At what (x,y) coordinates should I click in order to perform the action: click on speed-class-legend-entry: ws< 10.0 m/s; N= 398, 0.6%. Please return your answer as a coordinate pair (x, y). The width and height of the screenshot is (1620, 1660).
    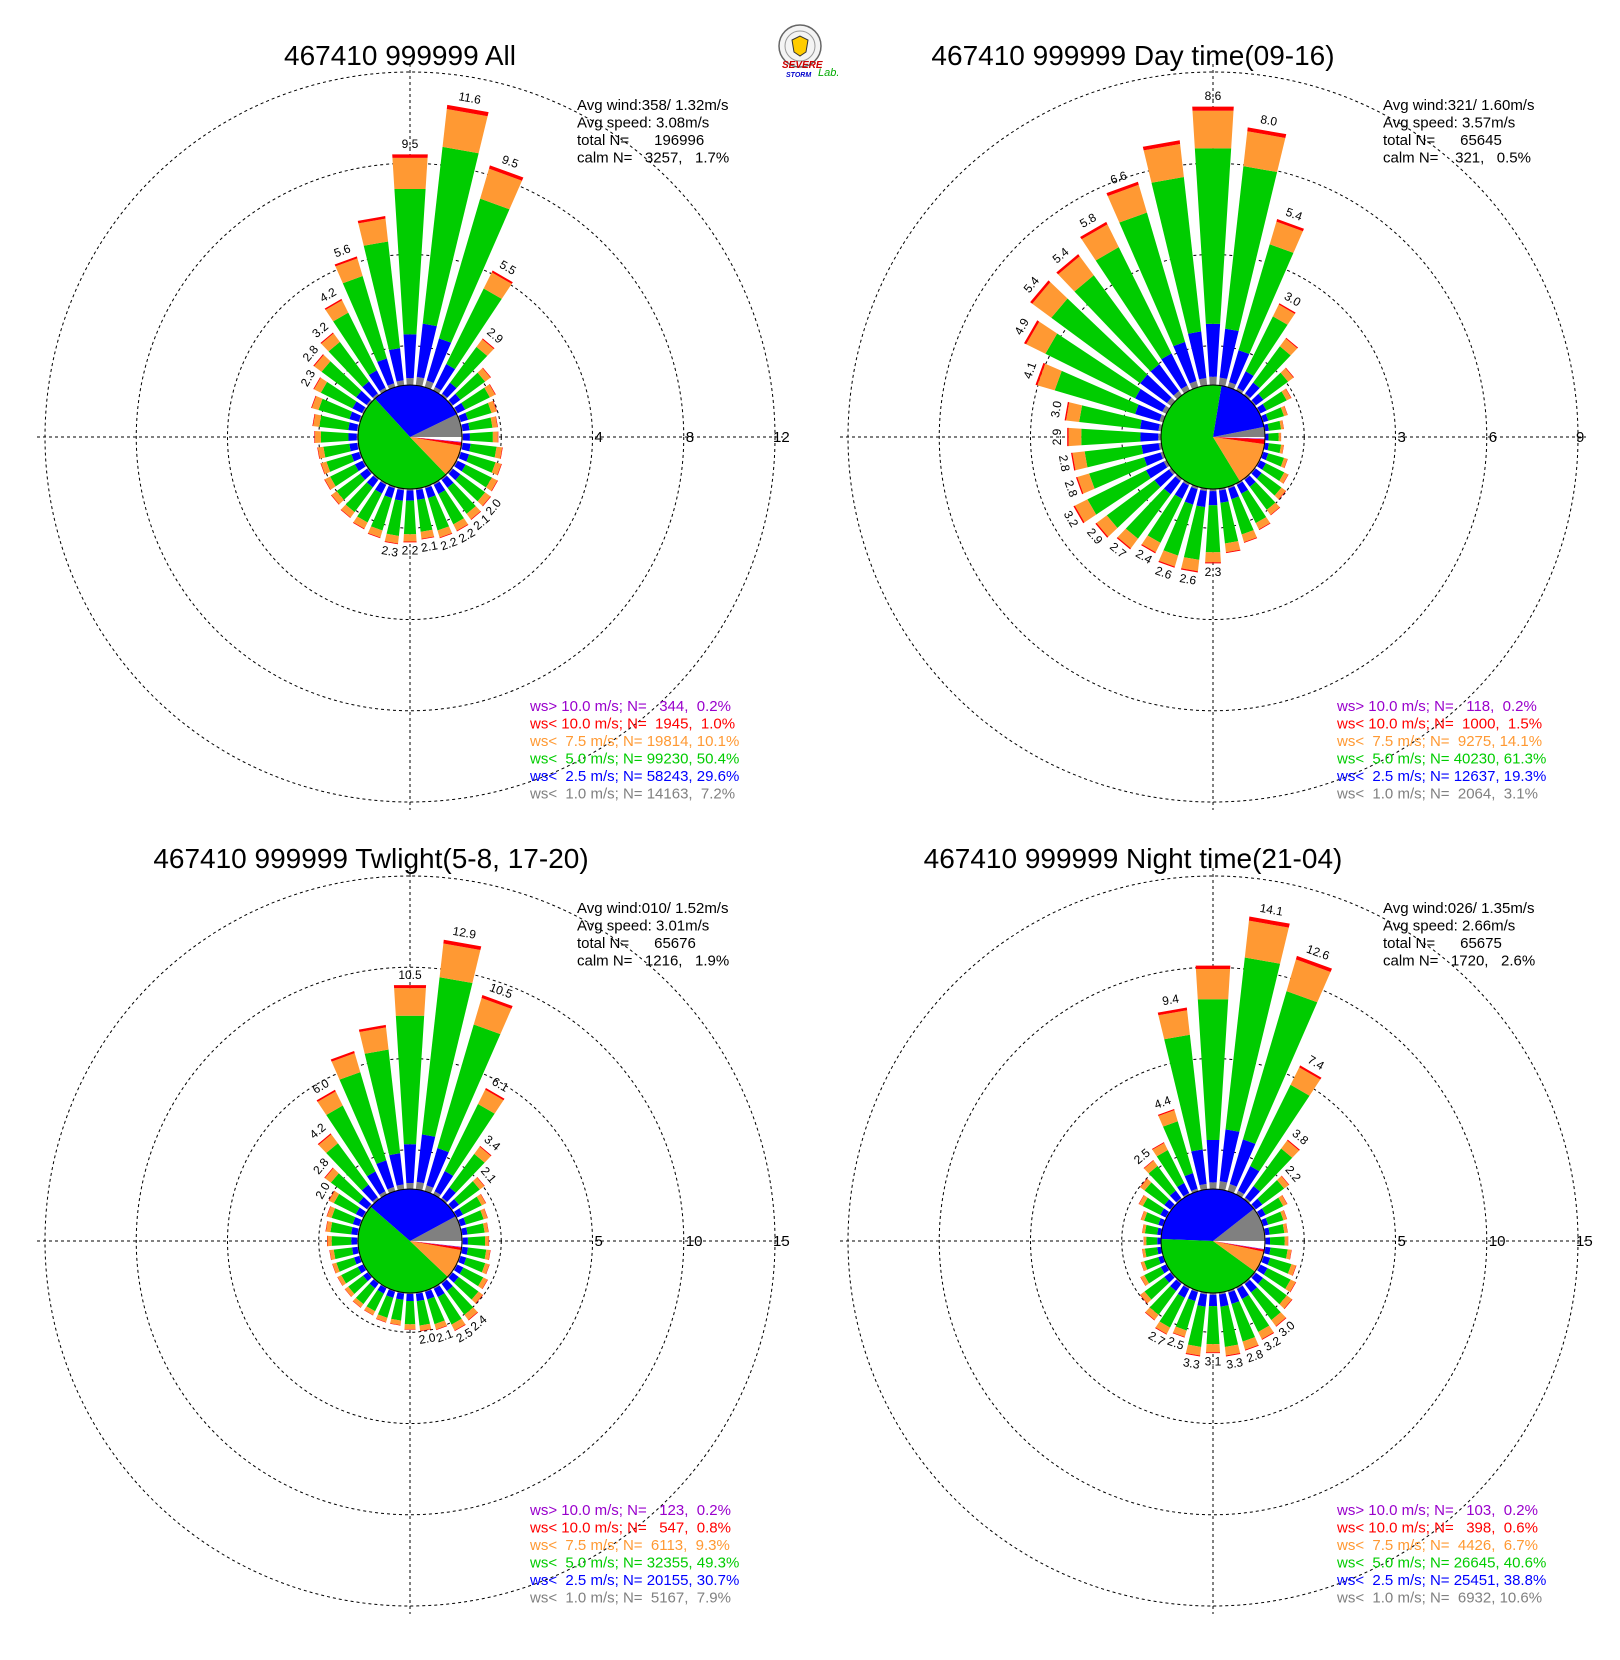
    Looking at the image, I should click on (1437, 1528).